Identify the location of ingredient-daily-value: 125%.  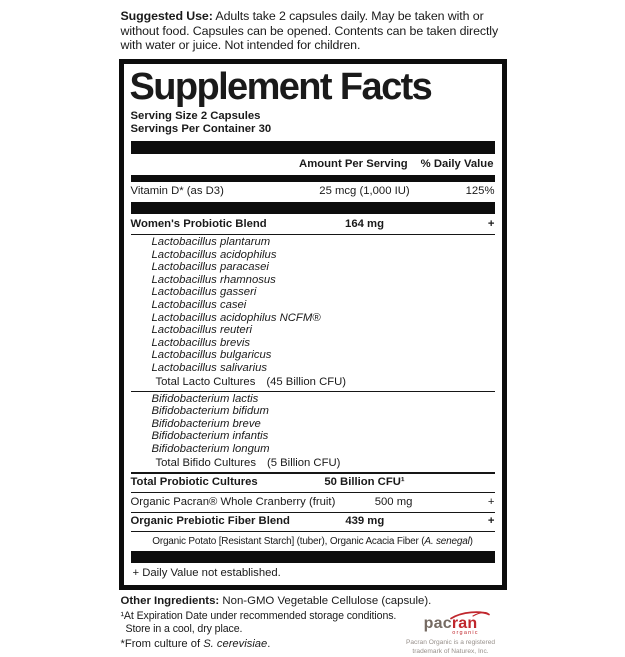
(480, 191).